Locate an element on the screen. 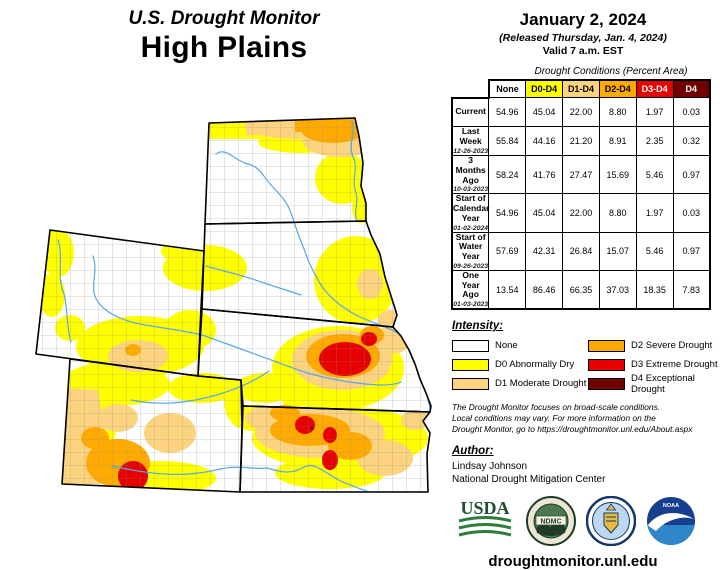 The width and height of the screenshot is (720, 570). table-cell: 44.16 is located at coordinates (544, 141).